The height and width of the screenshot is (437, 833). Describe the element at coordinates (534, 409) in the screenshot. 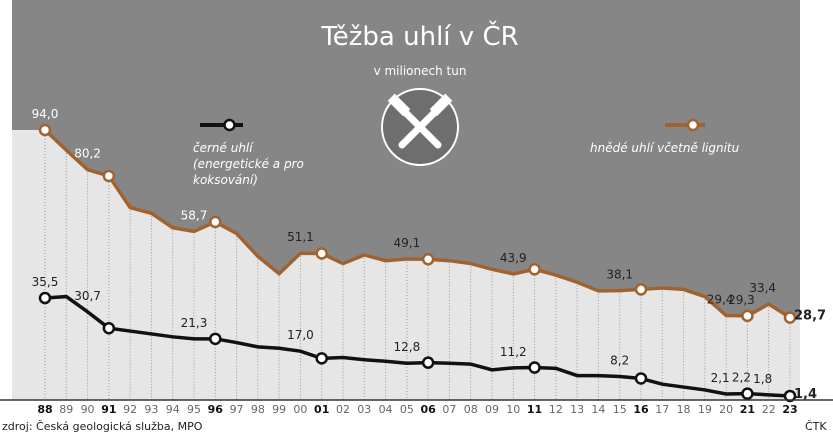

I see `x-tick-label: 11` at that location.